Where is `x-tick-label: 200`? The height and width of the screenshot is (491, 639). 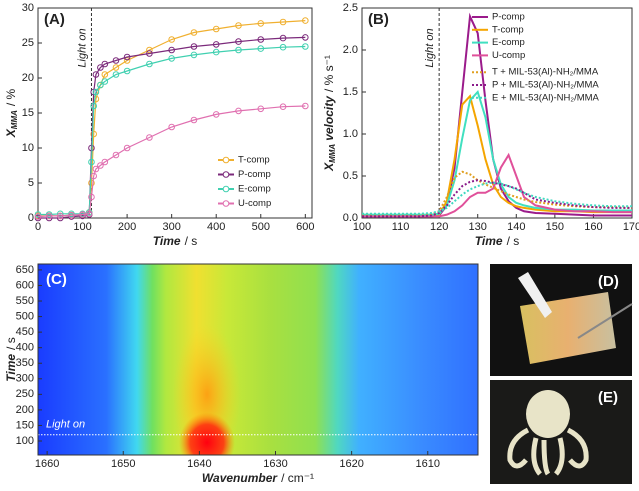 x-tick-label: 200 is located at coordinates (127, 227).